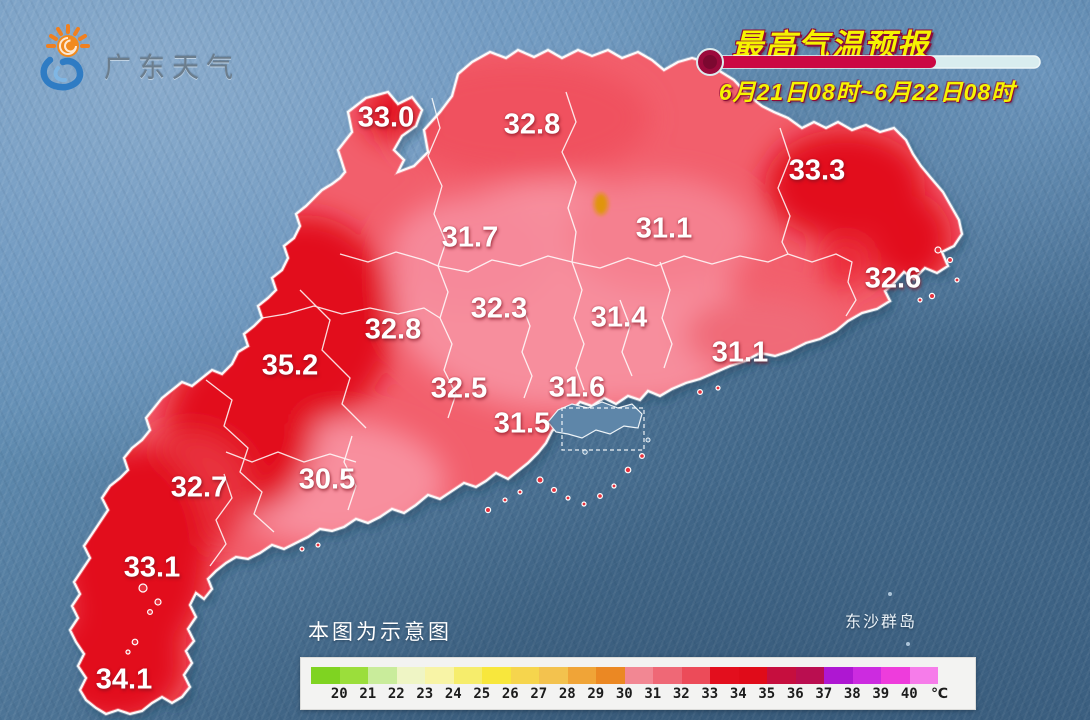  What do you see at coordinates (380, 632) in the screenshot?
I see `schematic-disclaimer: 本图为示意图` at bounding box center [380, 632].